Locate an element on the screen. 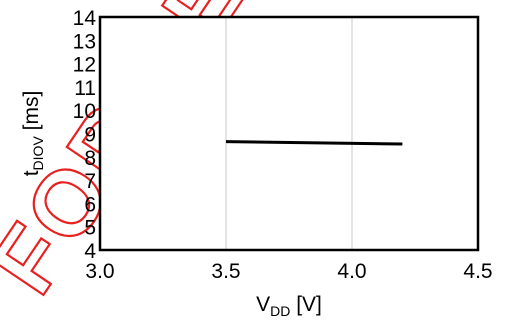  x-axis-title: VDD [V] is located at coordinates (289, 306).